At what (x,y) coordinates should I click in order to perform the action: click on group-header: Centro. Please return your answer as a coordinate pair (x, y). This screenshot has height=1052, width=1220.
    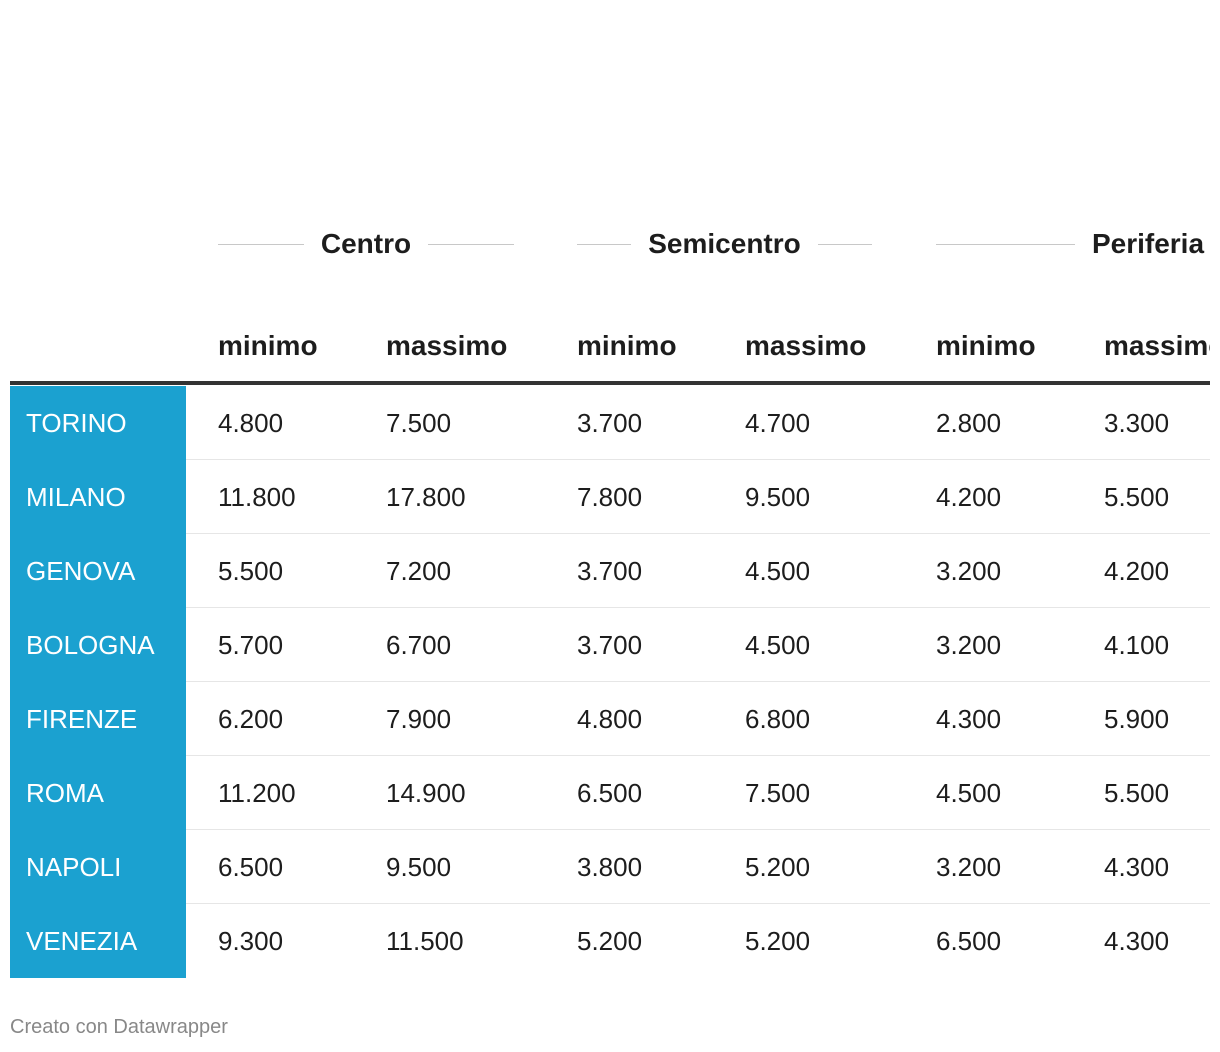
    Looking at the image, I should click on (366, 244).